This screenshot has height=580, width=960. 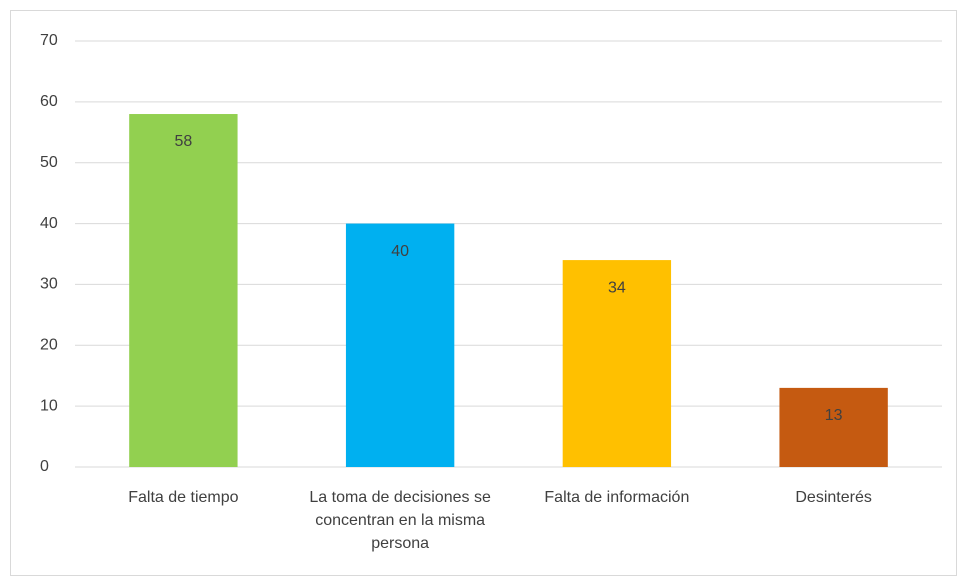 I want to click on y-tick-label: 20, so click(x=49, y=345).